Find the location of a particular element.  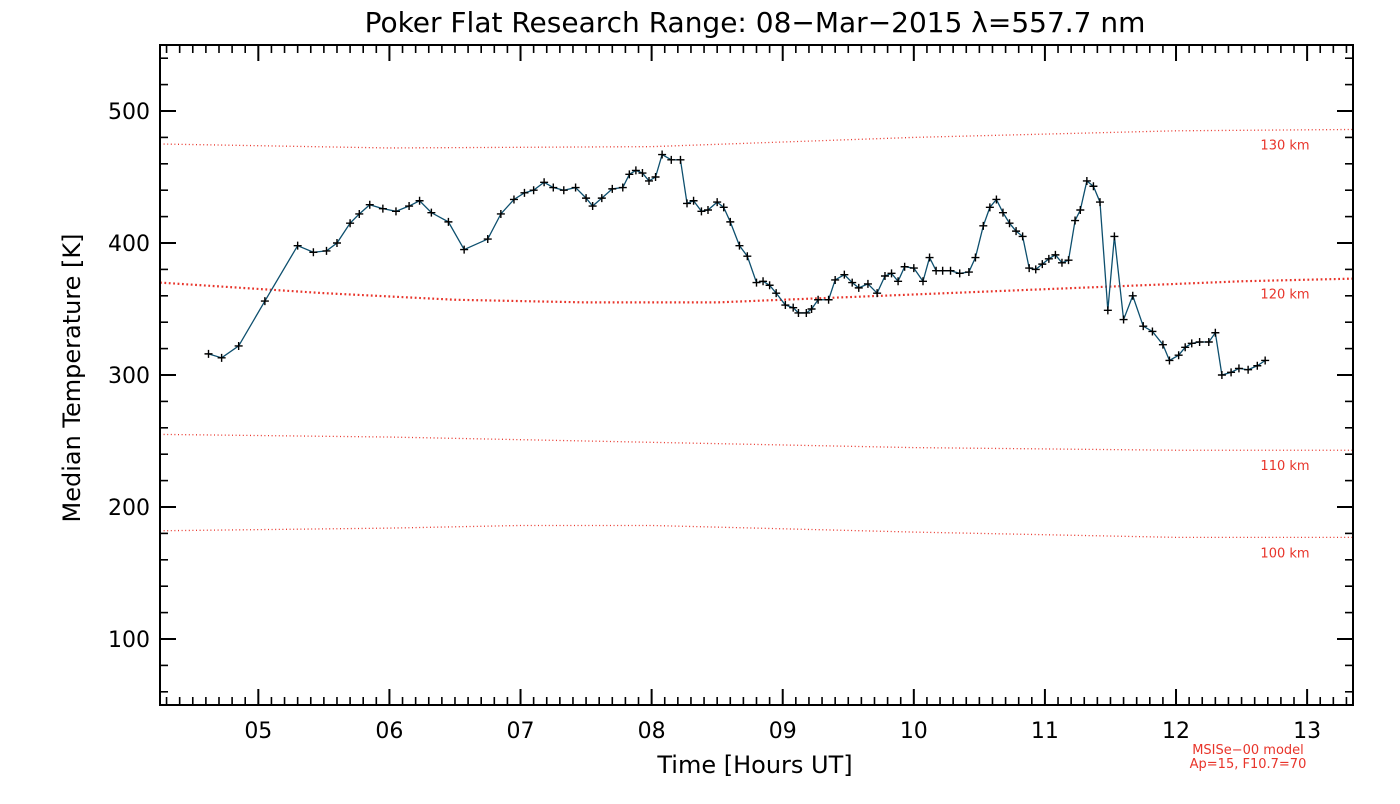

model-note-line2: Ap=15, F10.7=70 is located at coordinates (1248, 764).